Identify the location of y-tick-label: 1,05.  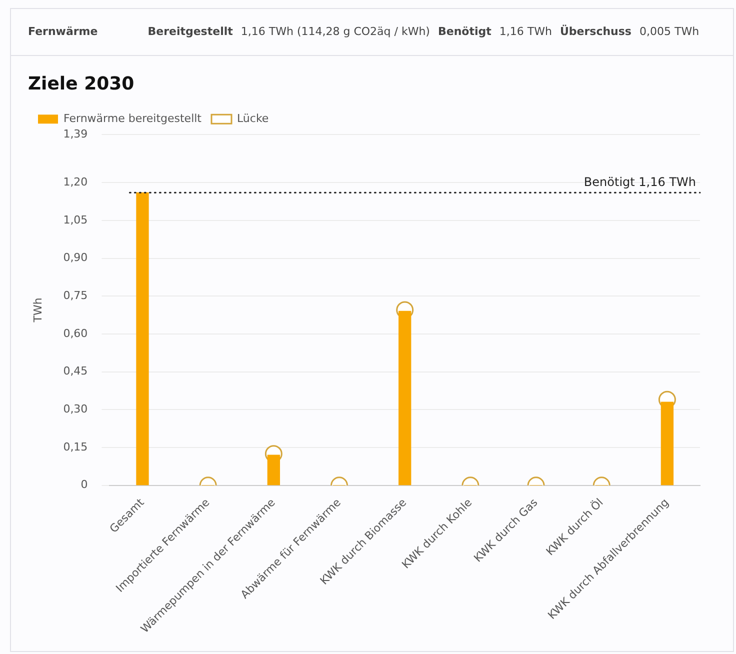
(75, 219).